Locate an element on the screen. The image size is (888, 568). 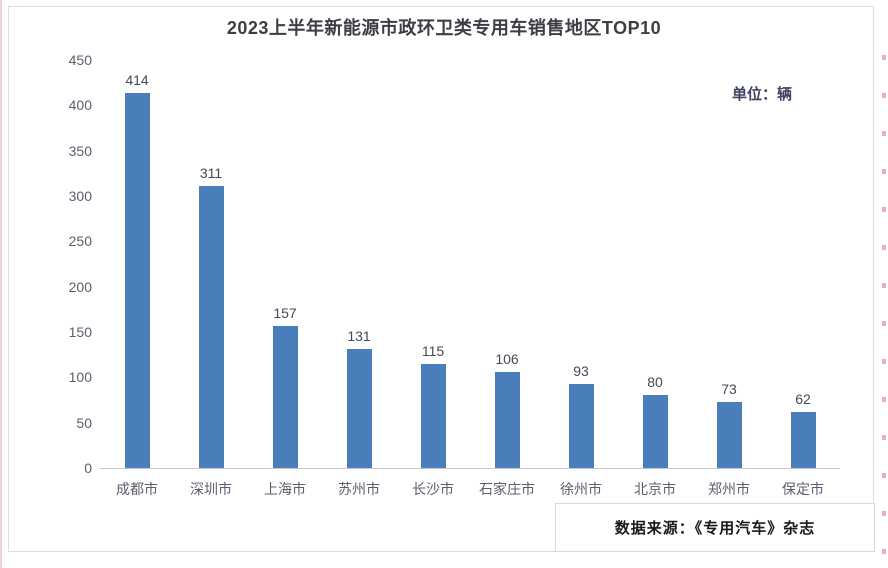
bar-group: 93 徐州市 is located at coordinates (581, 278).